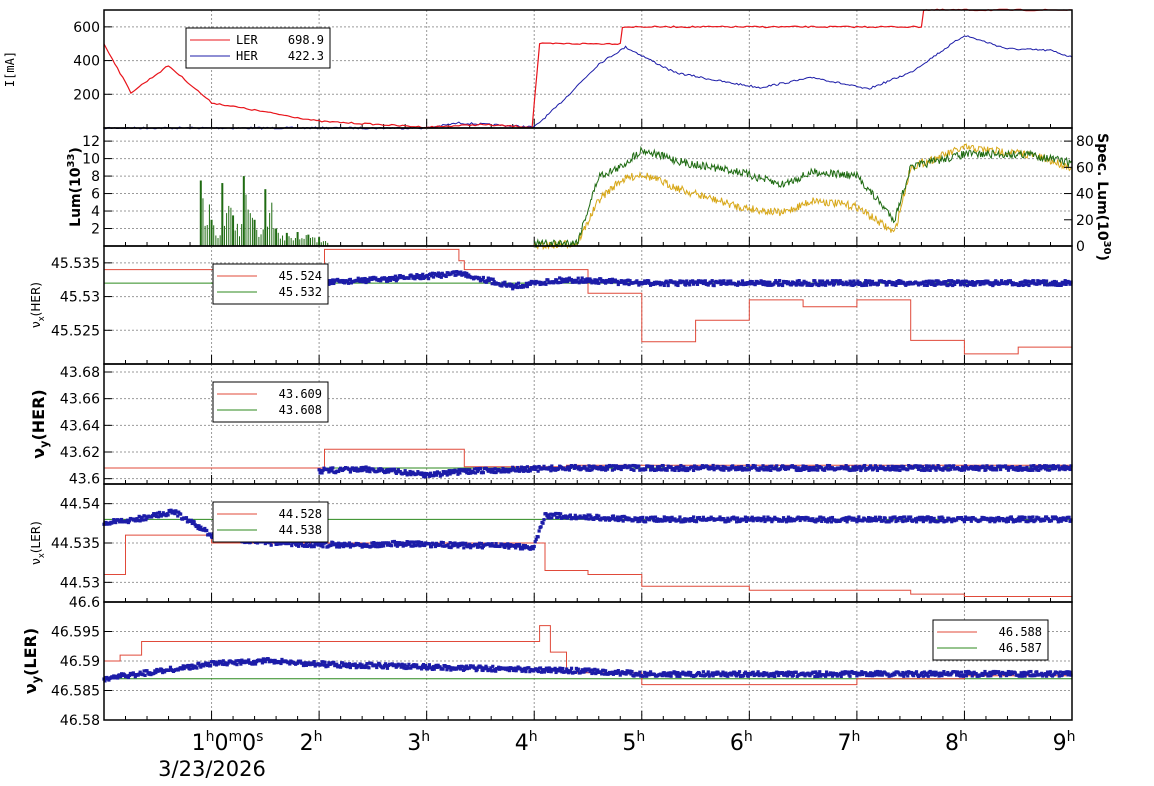  I want to click on y-tick-label: 44.535, so click(75, 544).